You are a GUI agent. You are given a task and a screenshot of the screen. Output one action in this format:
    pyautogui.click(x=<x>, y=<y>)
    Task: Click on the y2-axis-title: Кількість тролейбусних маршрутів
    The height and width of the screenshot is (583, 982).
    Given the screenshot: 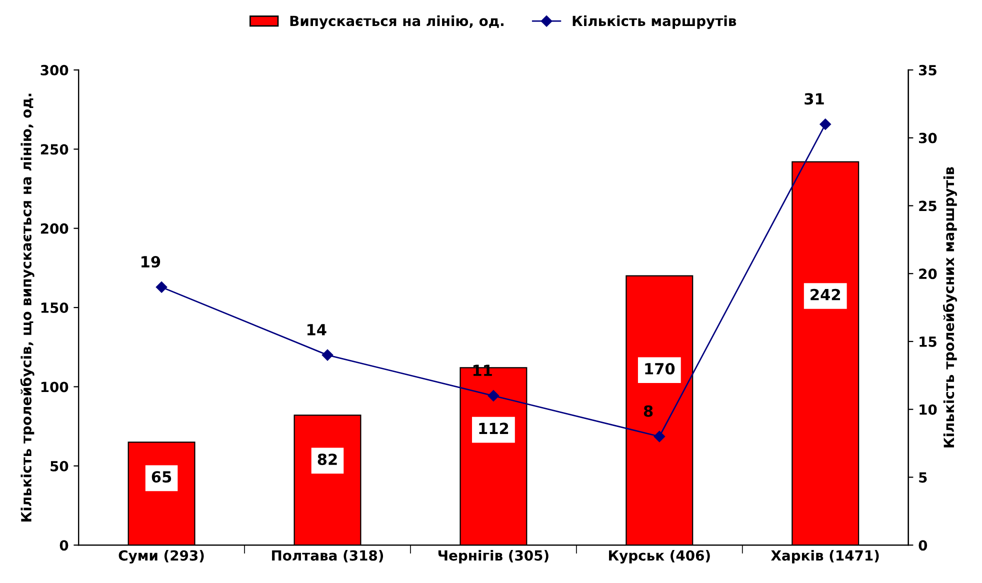 What is the action you would take?
    pyautogui.click(x=949, y=307)
    